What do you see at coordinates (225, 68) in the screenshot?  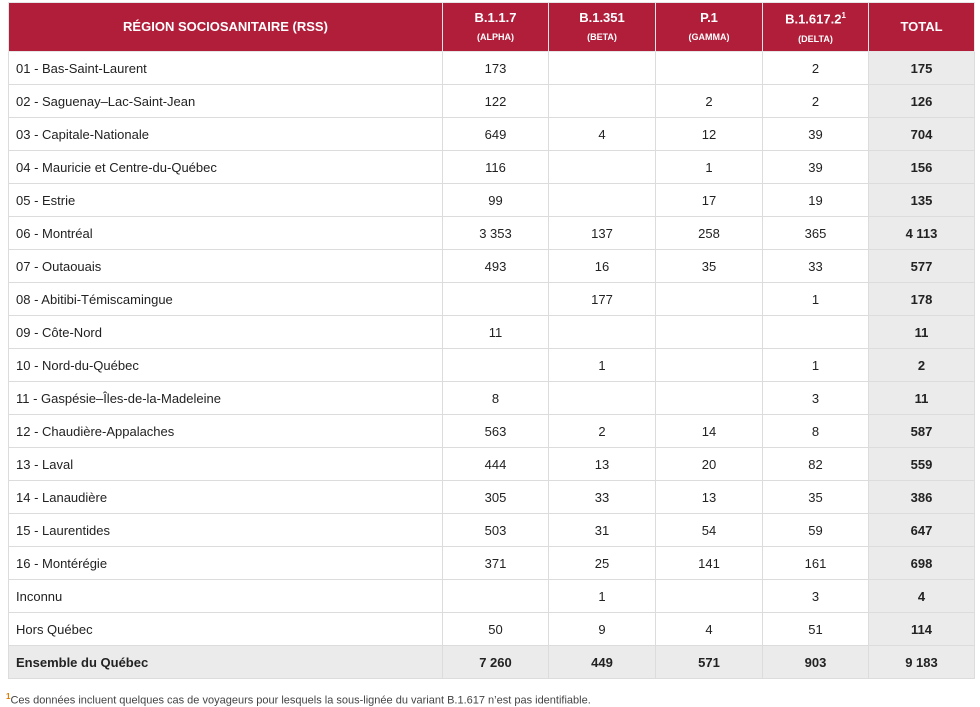 I see `region-cell: 01 - Bas-Saint-Laurent` at bounding box center [225, 68].